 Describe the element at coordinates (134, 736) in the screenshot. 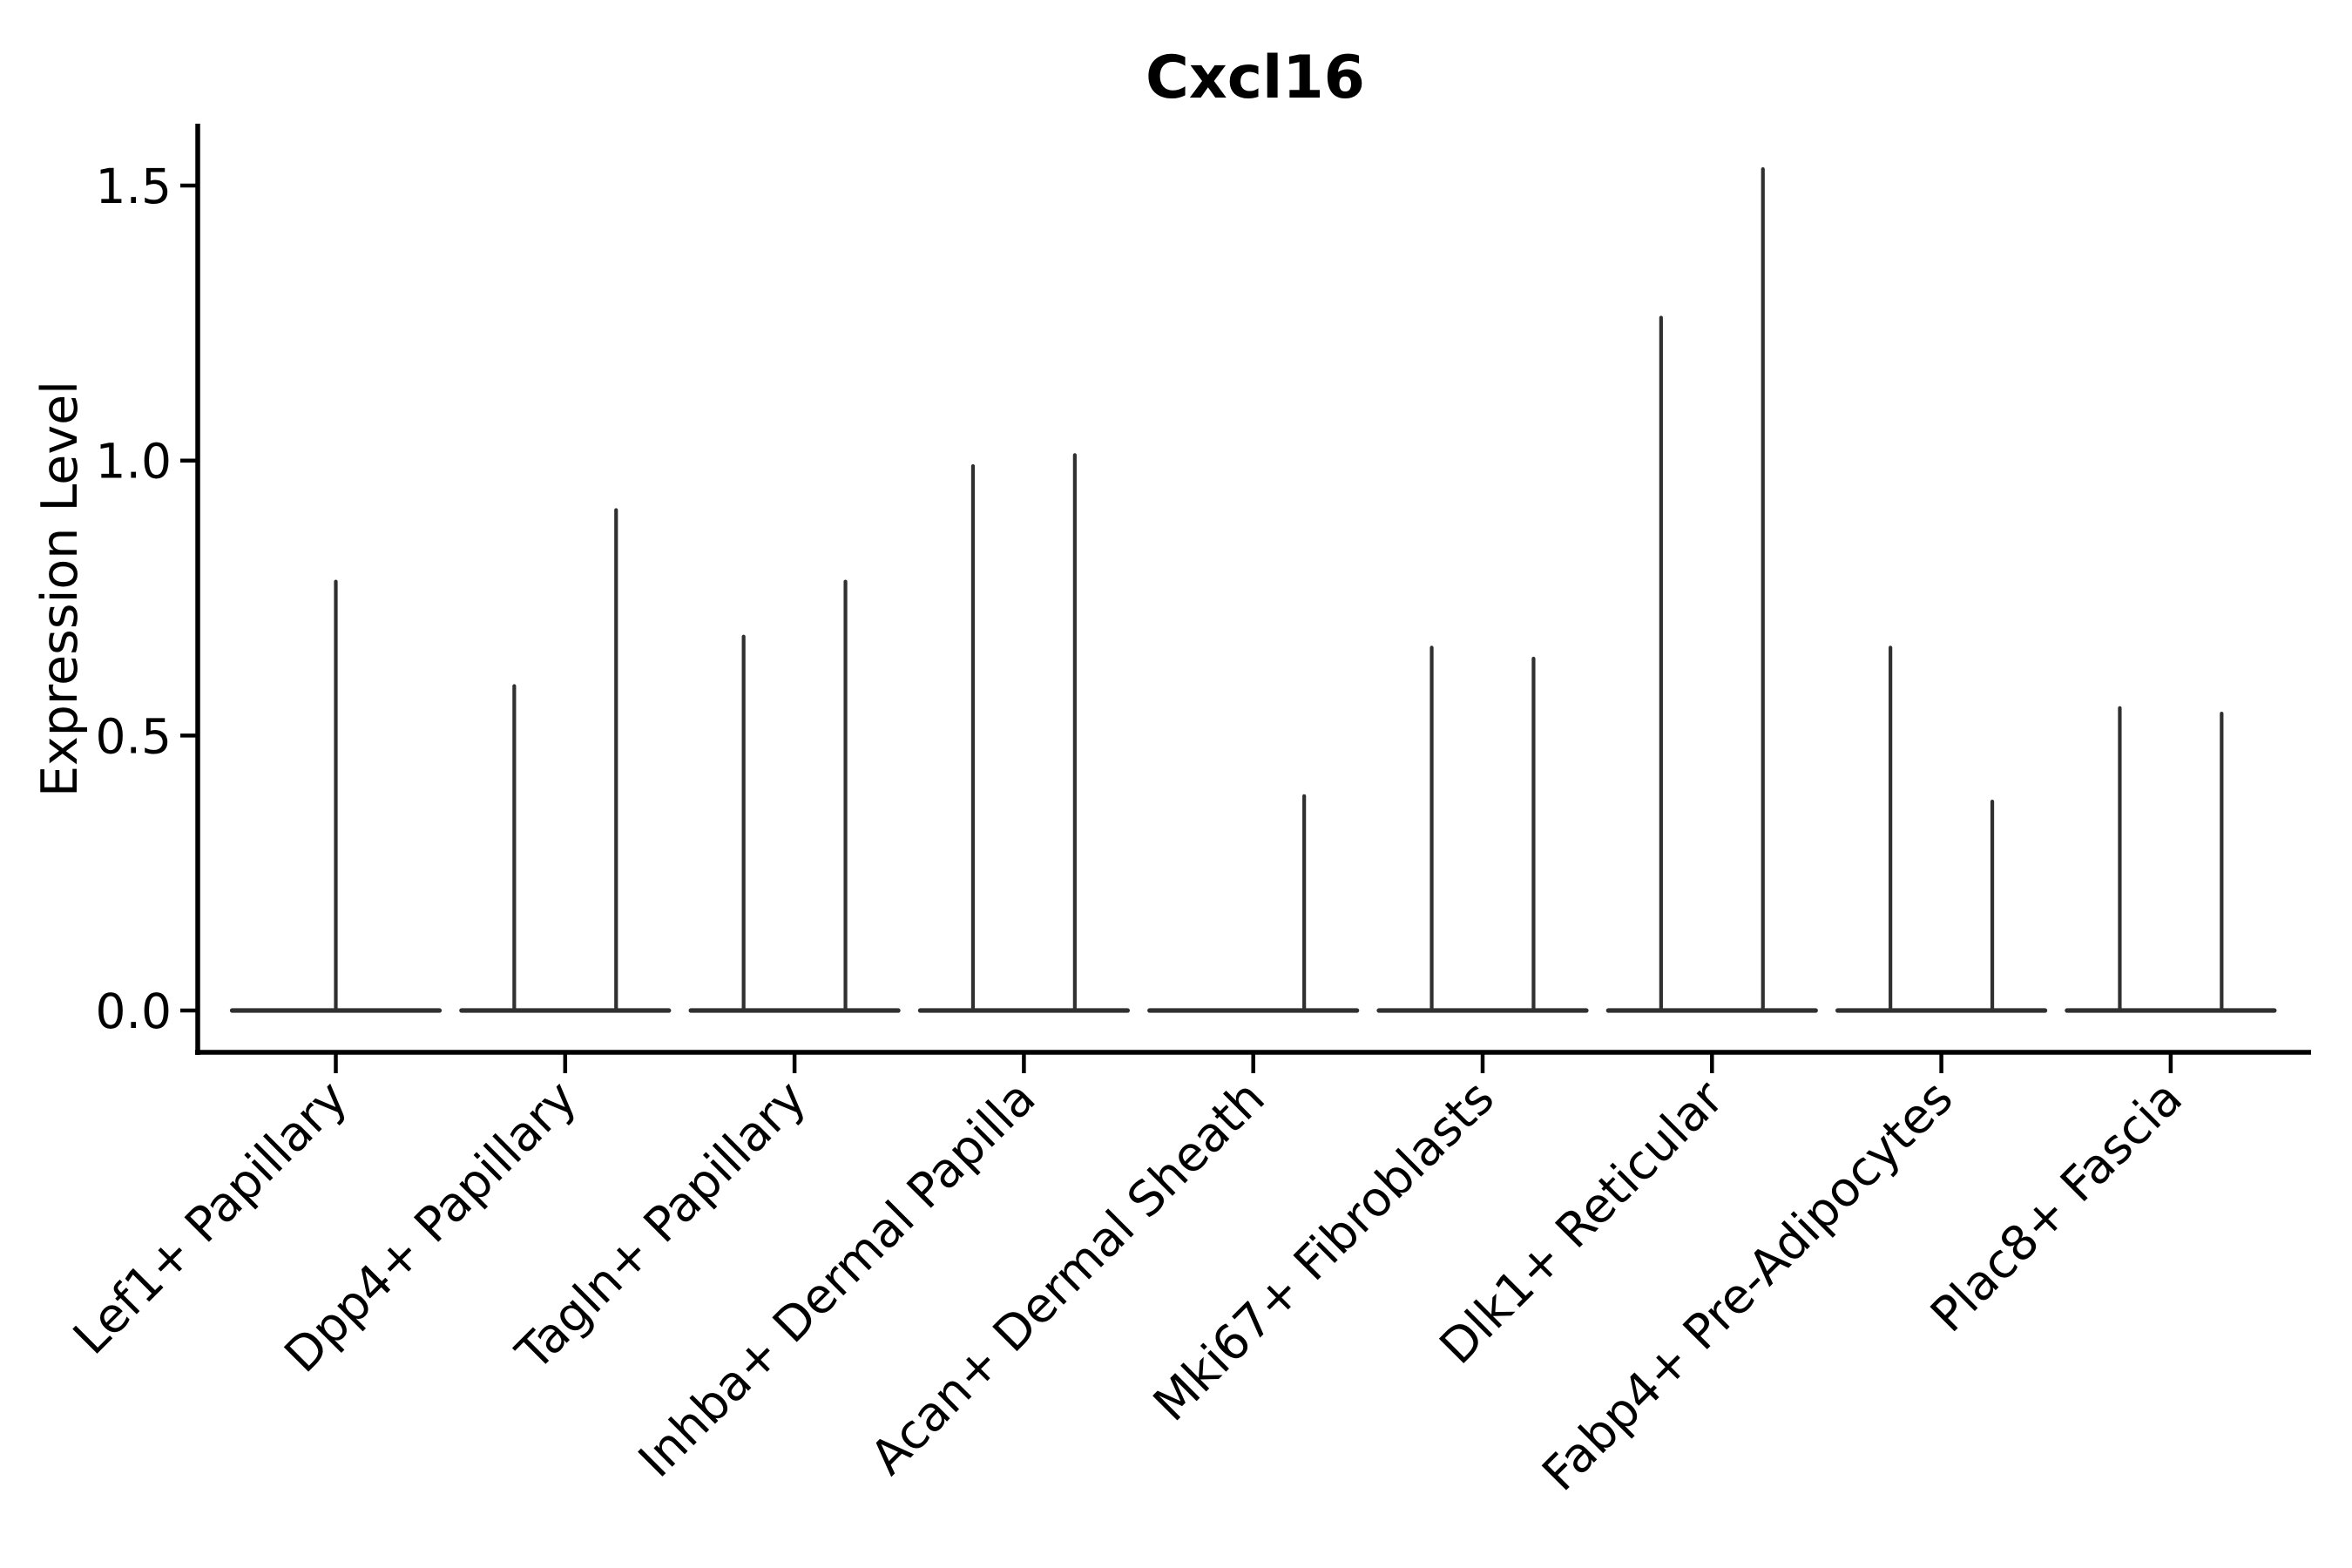

I see `y-tick-label: 0.5` at that location.